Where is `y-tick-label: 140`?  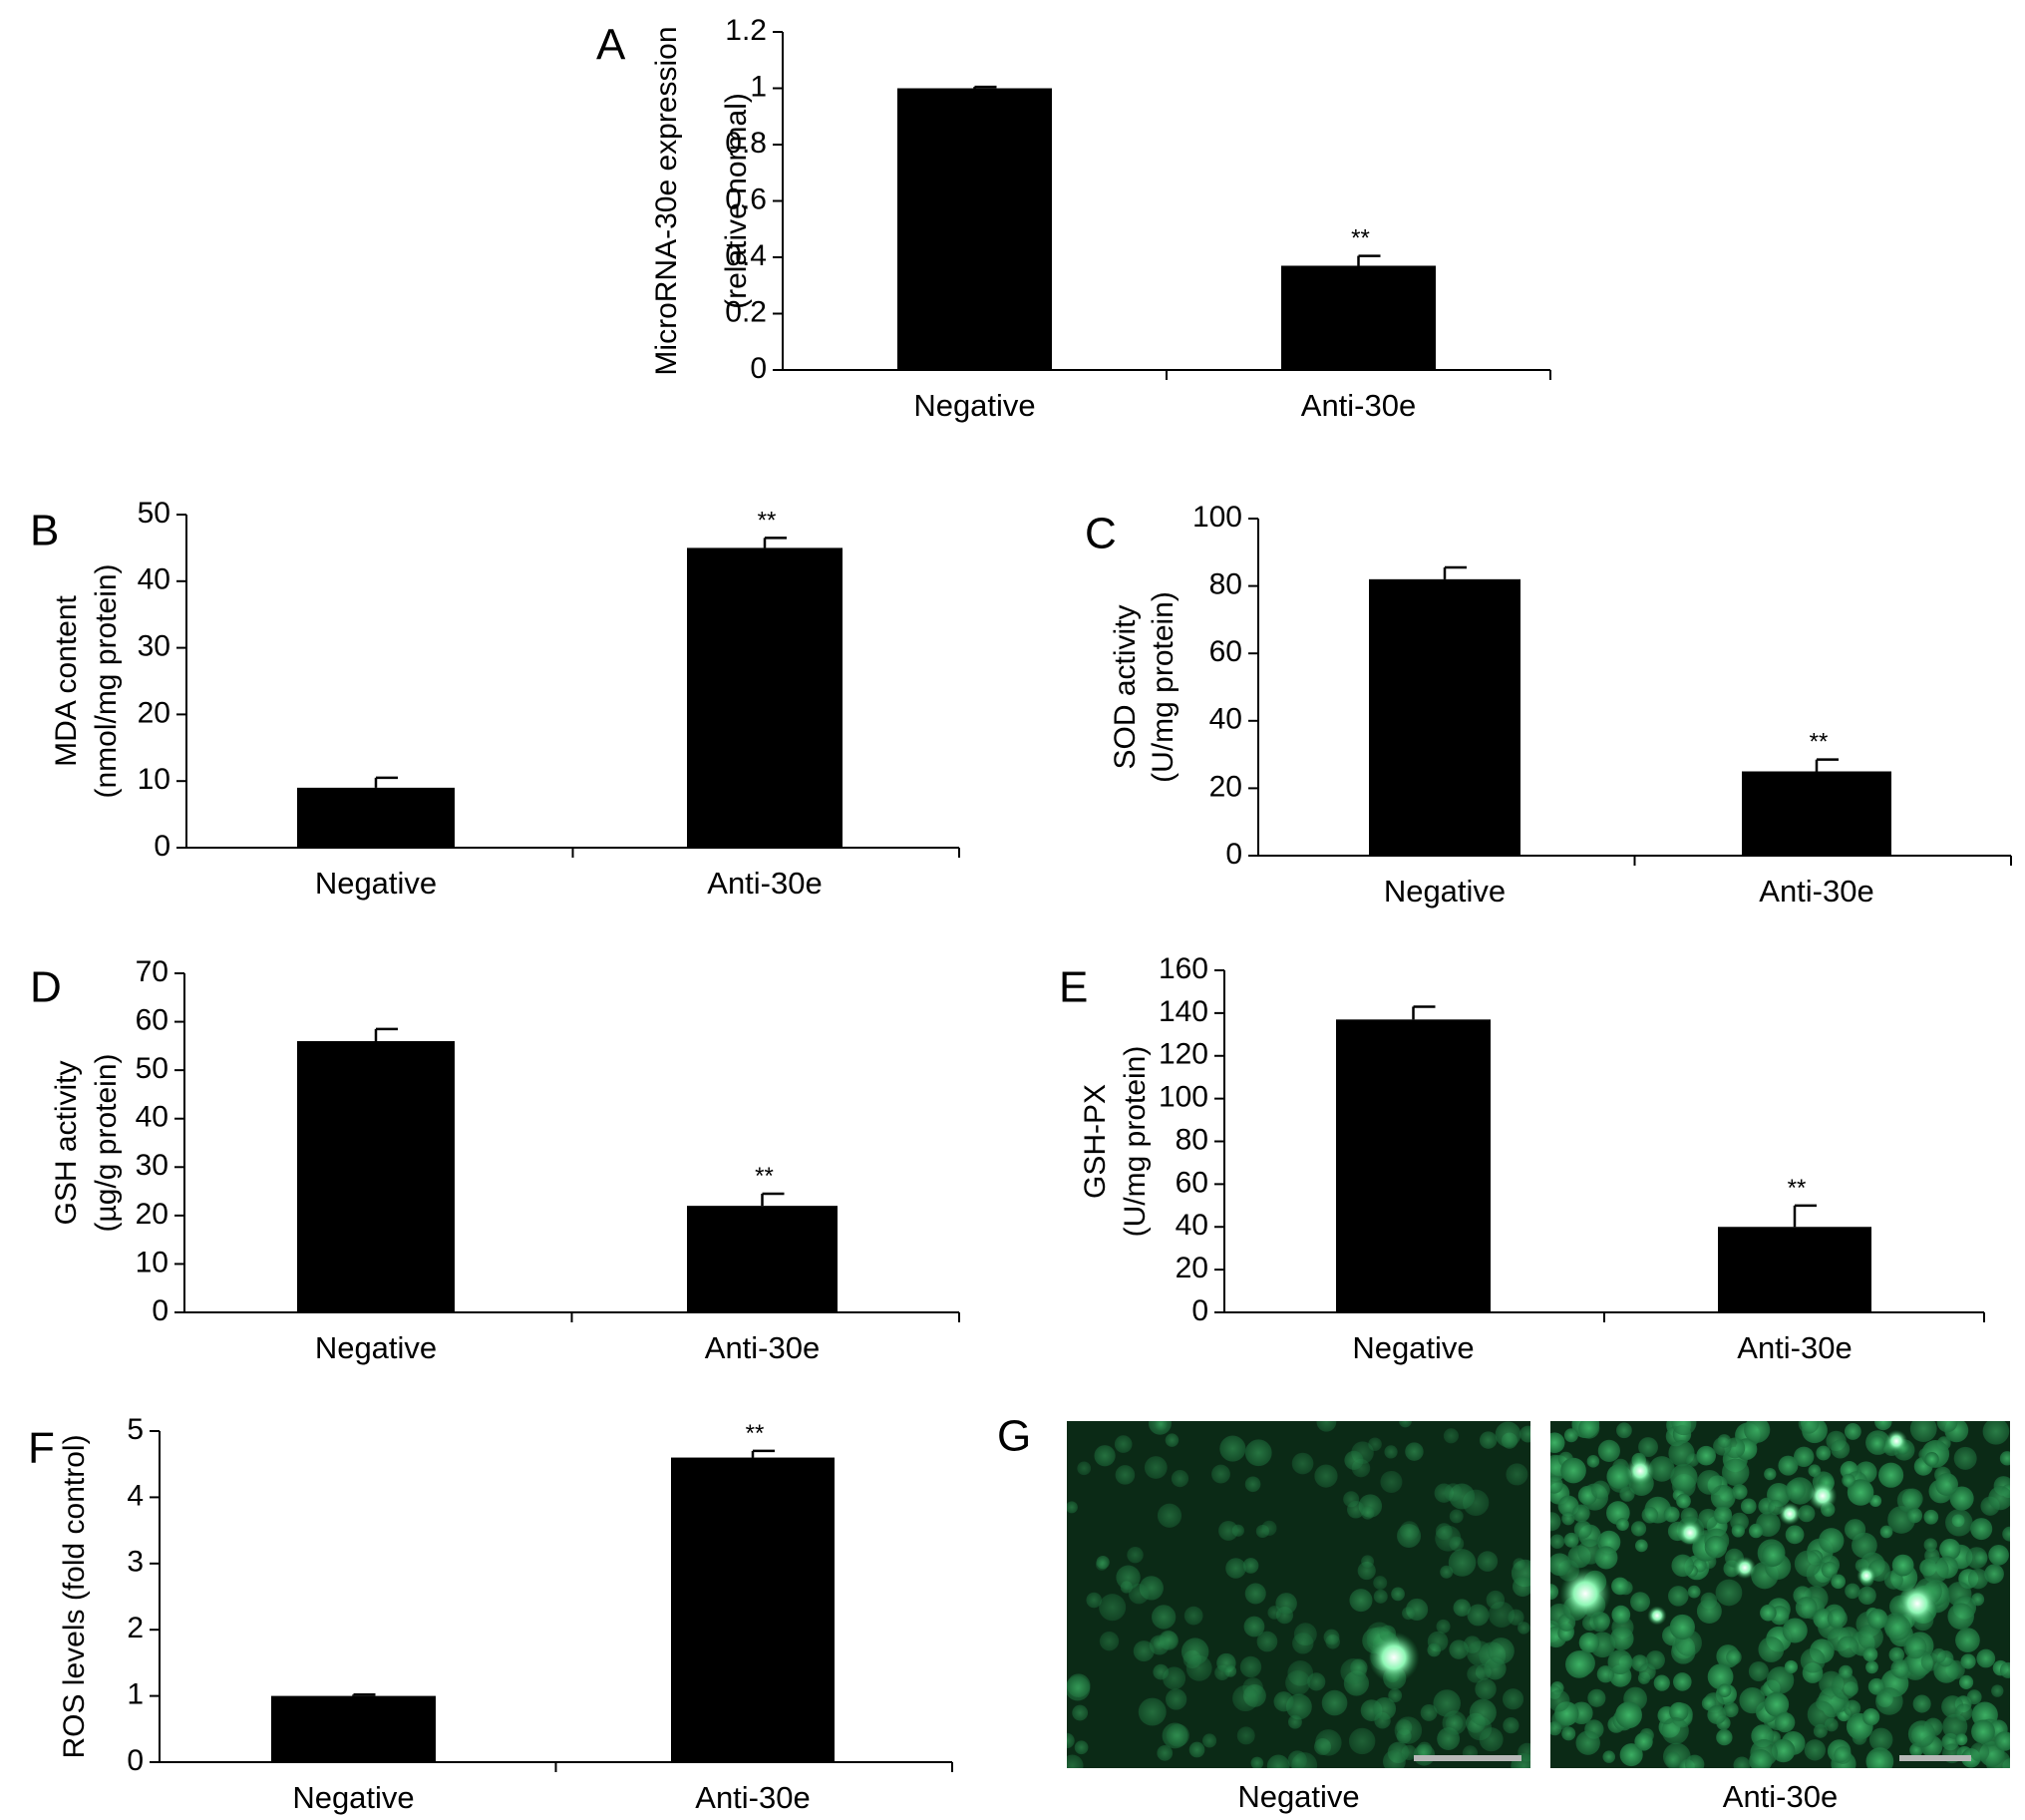
y-tick-label: 140 is located at coordinates (1184, 1011).